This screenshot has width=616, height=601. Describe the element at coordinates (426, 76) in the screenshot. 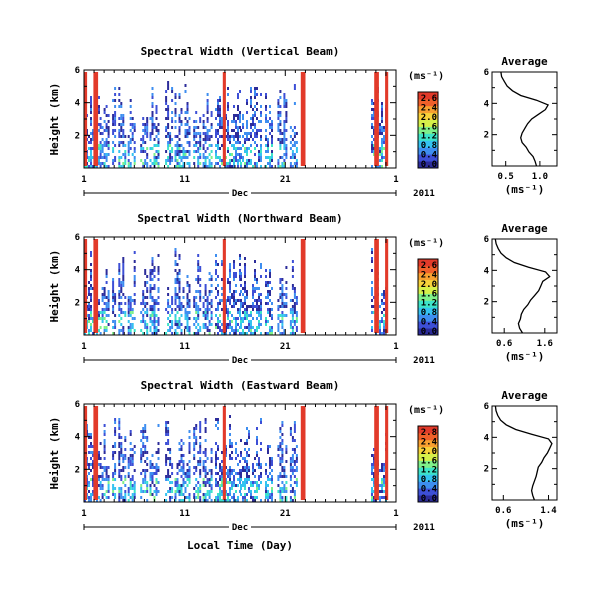

I see `colorbar-unit: (ms⁻¹)` at that location.